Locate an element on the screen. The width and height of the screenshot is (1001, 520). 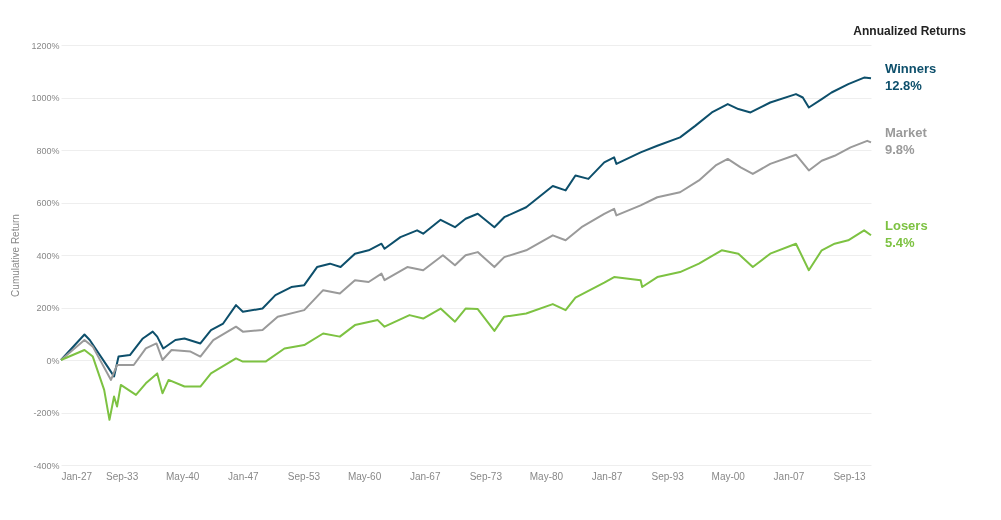
x-tick-label: May-00 is located at coordinates (728, 476).